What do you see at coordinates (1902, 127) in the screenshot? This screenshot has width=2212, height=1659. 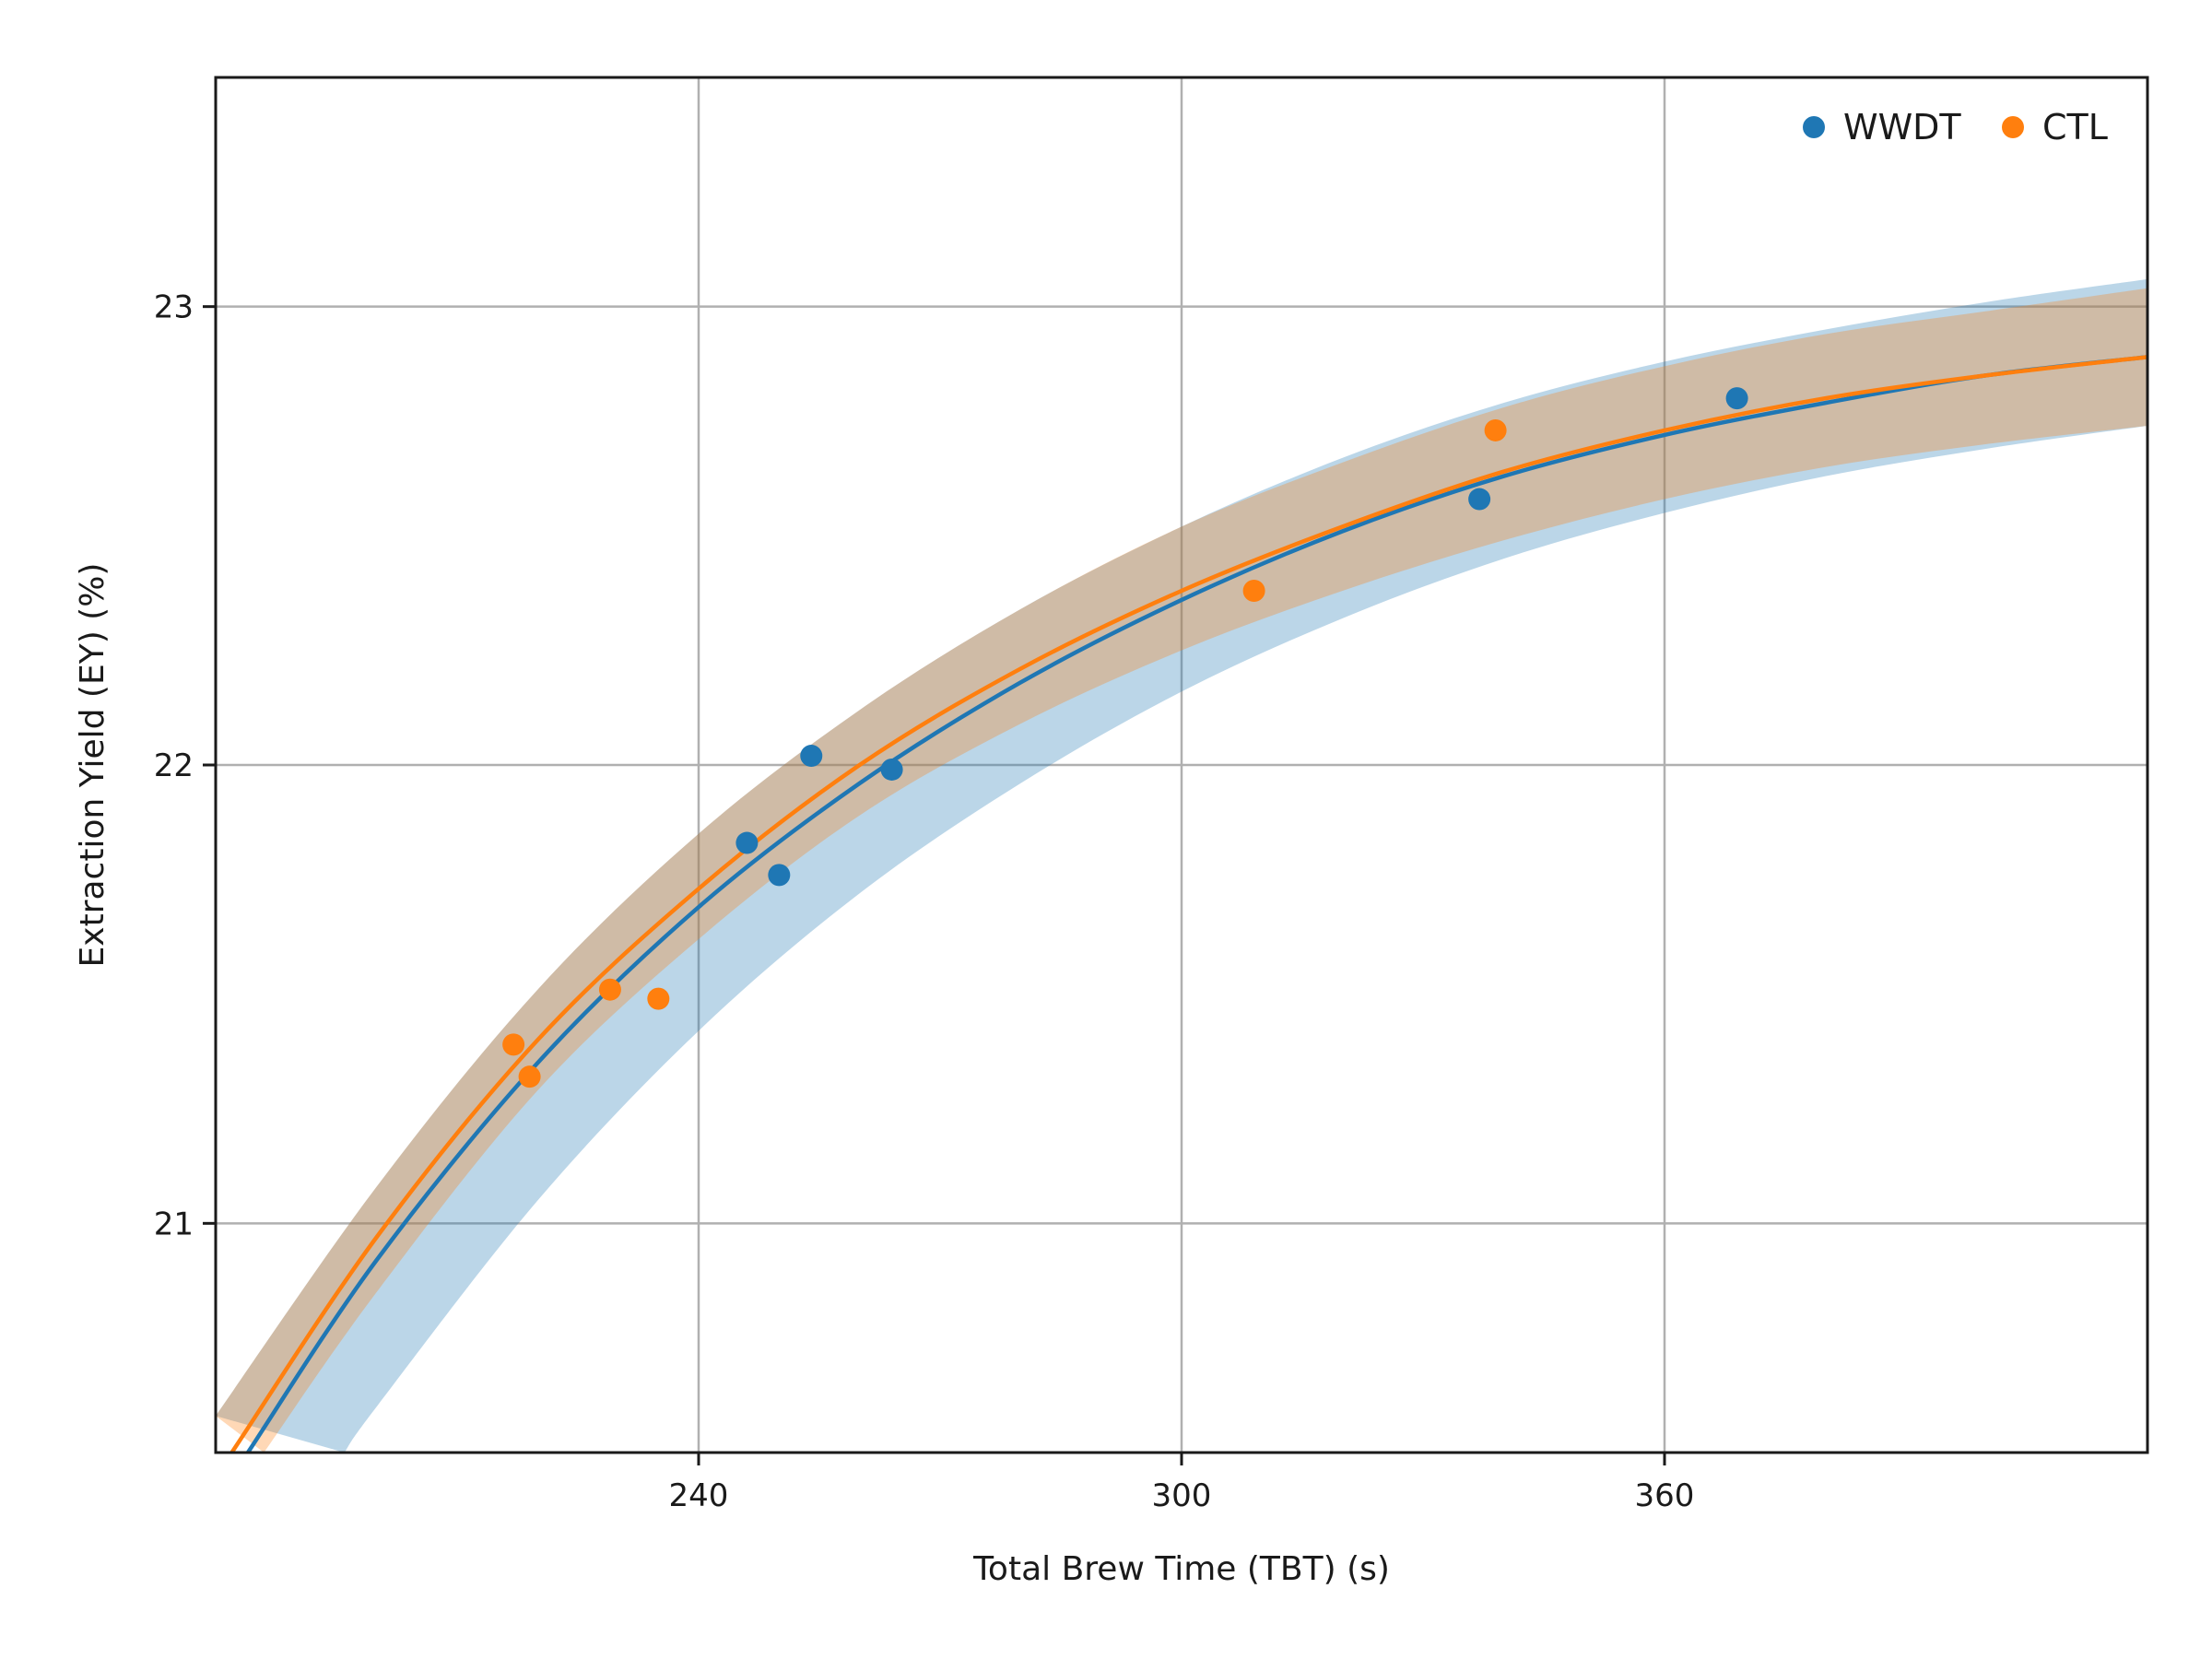 I see `legend-label-wwdt: WWDT` at bounding box center [1902, 127].